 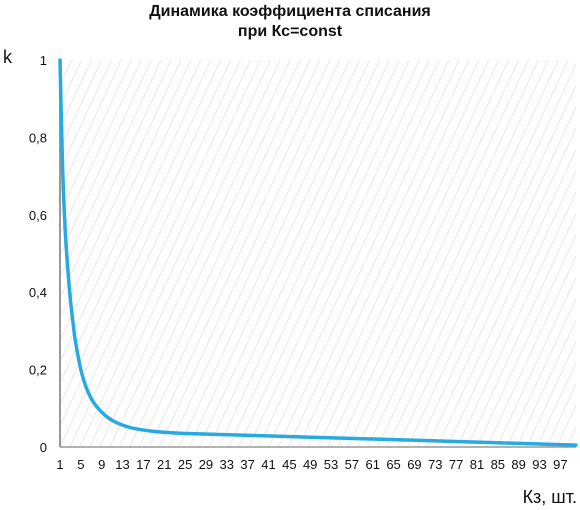 I want to click on x-tick-label: 9, so click(x=101, y=464).